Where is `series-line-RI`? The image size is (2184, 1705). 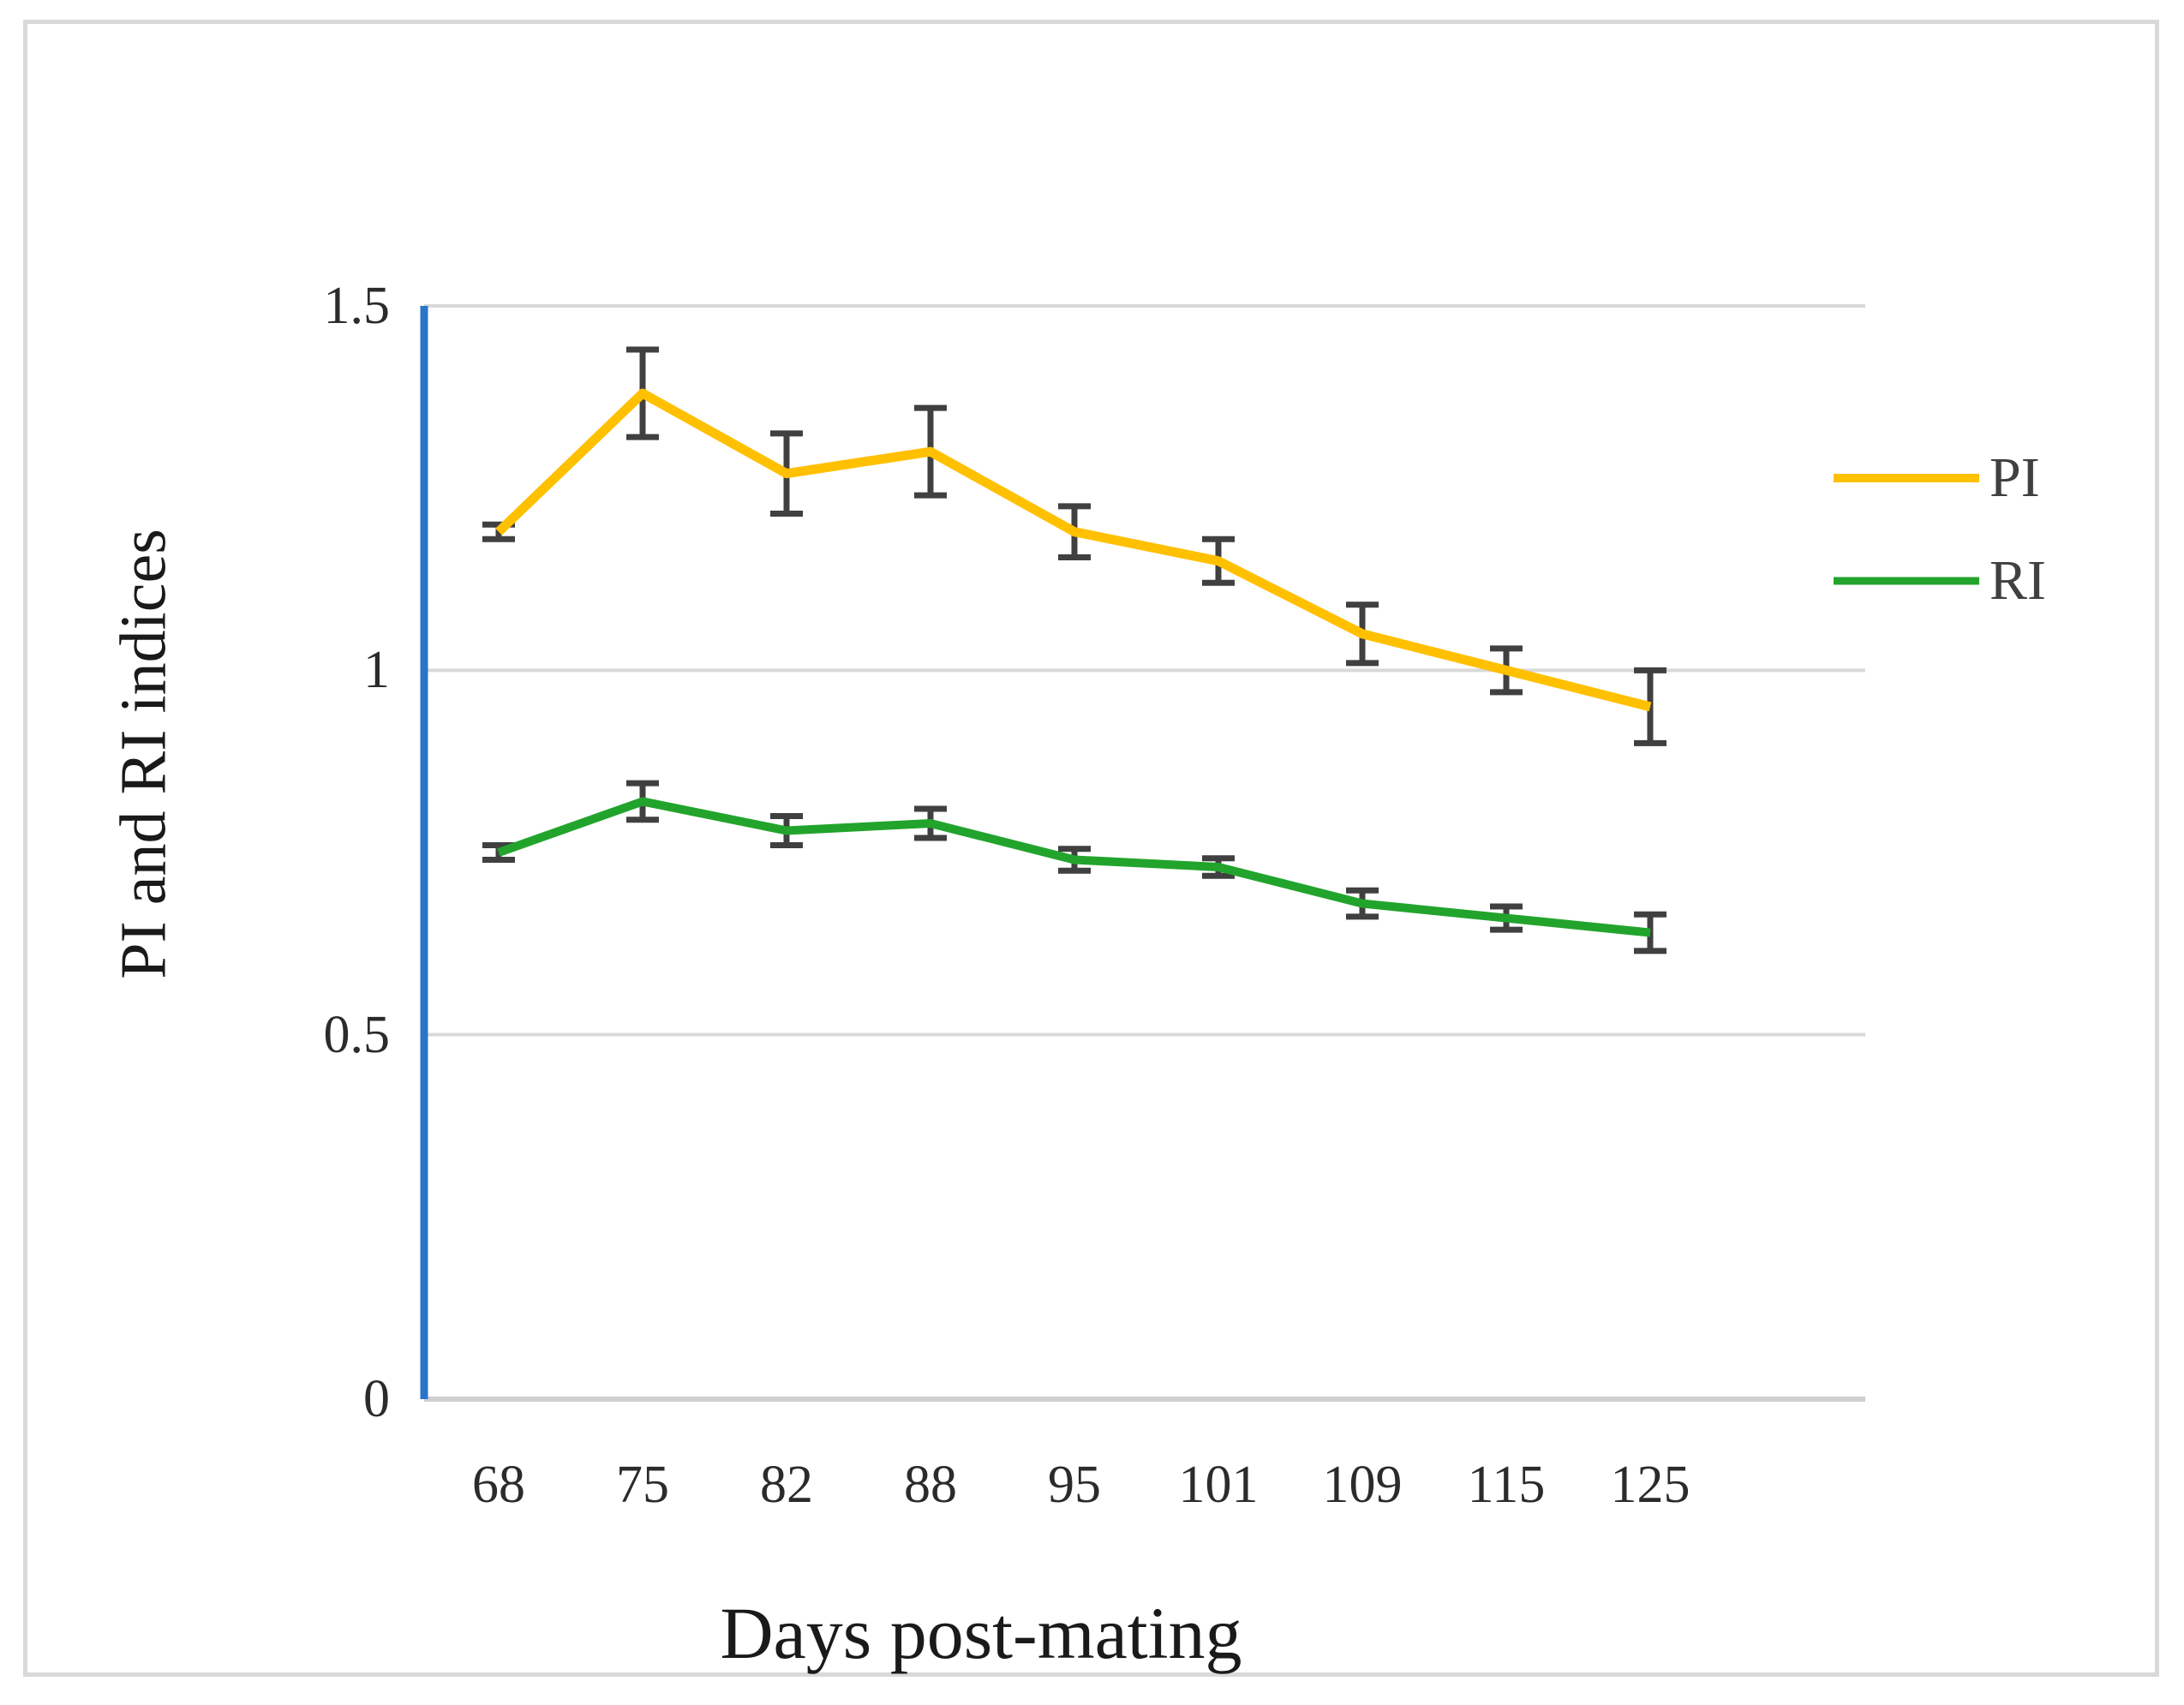
series-line-RI is located at coordinates (1074, 867).